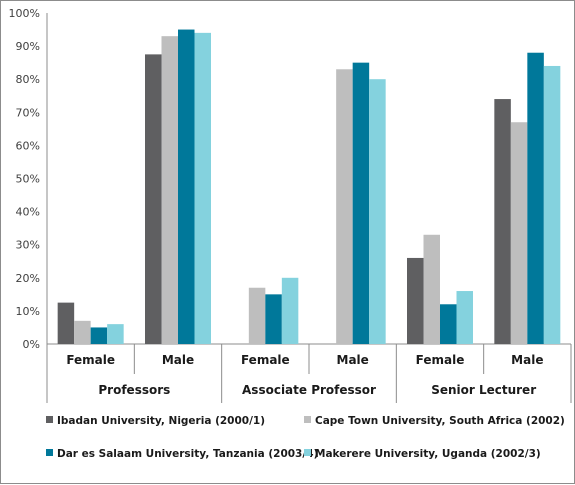 The width and height of the screenshot is (575, 485). Describe the element at coordinates (31, 344) in the screenshot. I see `y-tick-label: 0%` at that location.